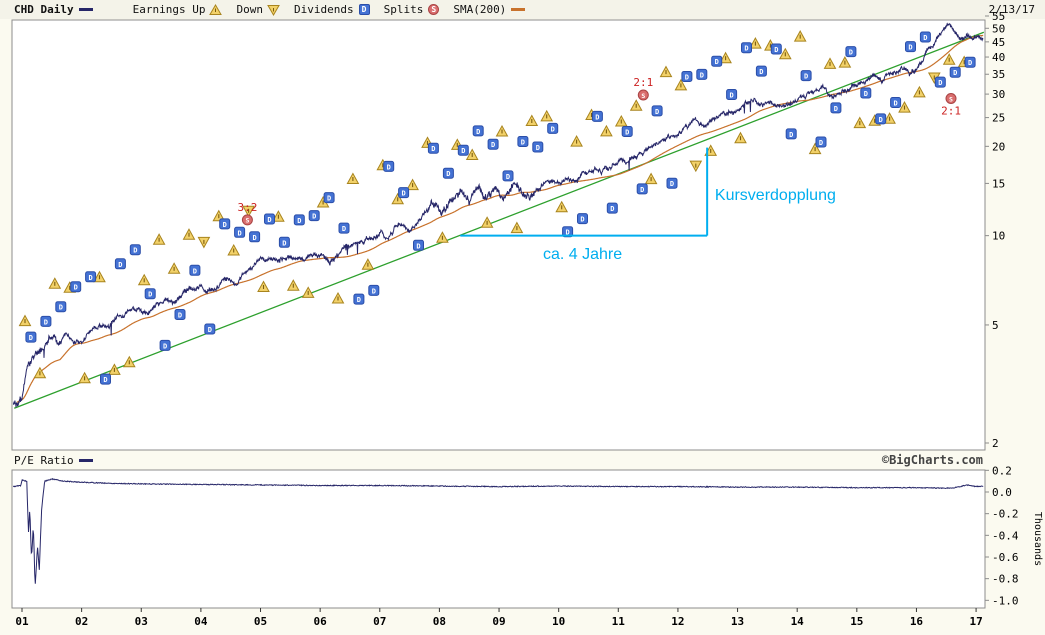 This screenshot has width=1045, height=635. Describe the element at coordinates (619, 621) in the screenshot. I see `year-label: 11` at that location.